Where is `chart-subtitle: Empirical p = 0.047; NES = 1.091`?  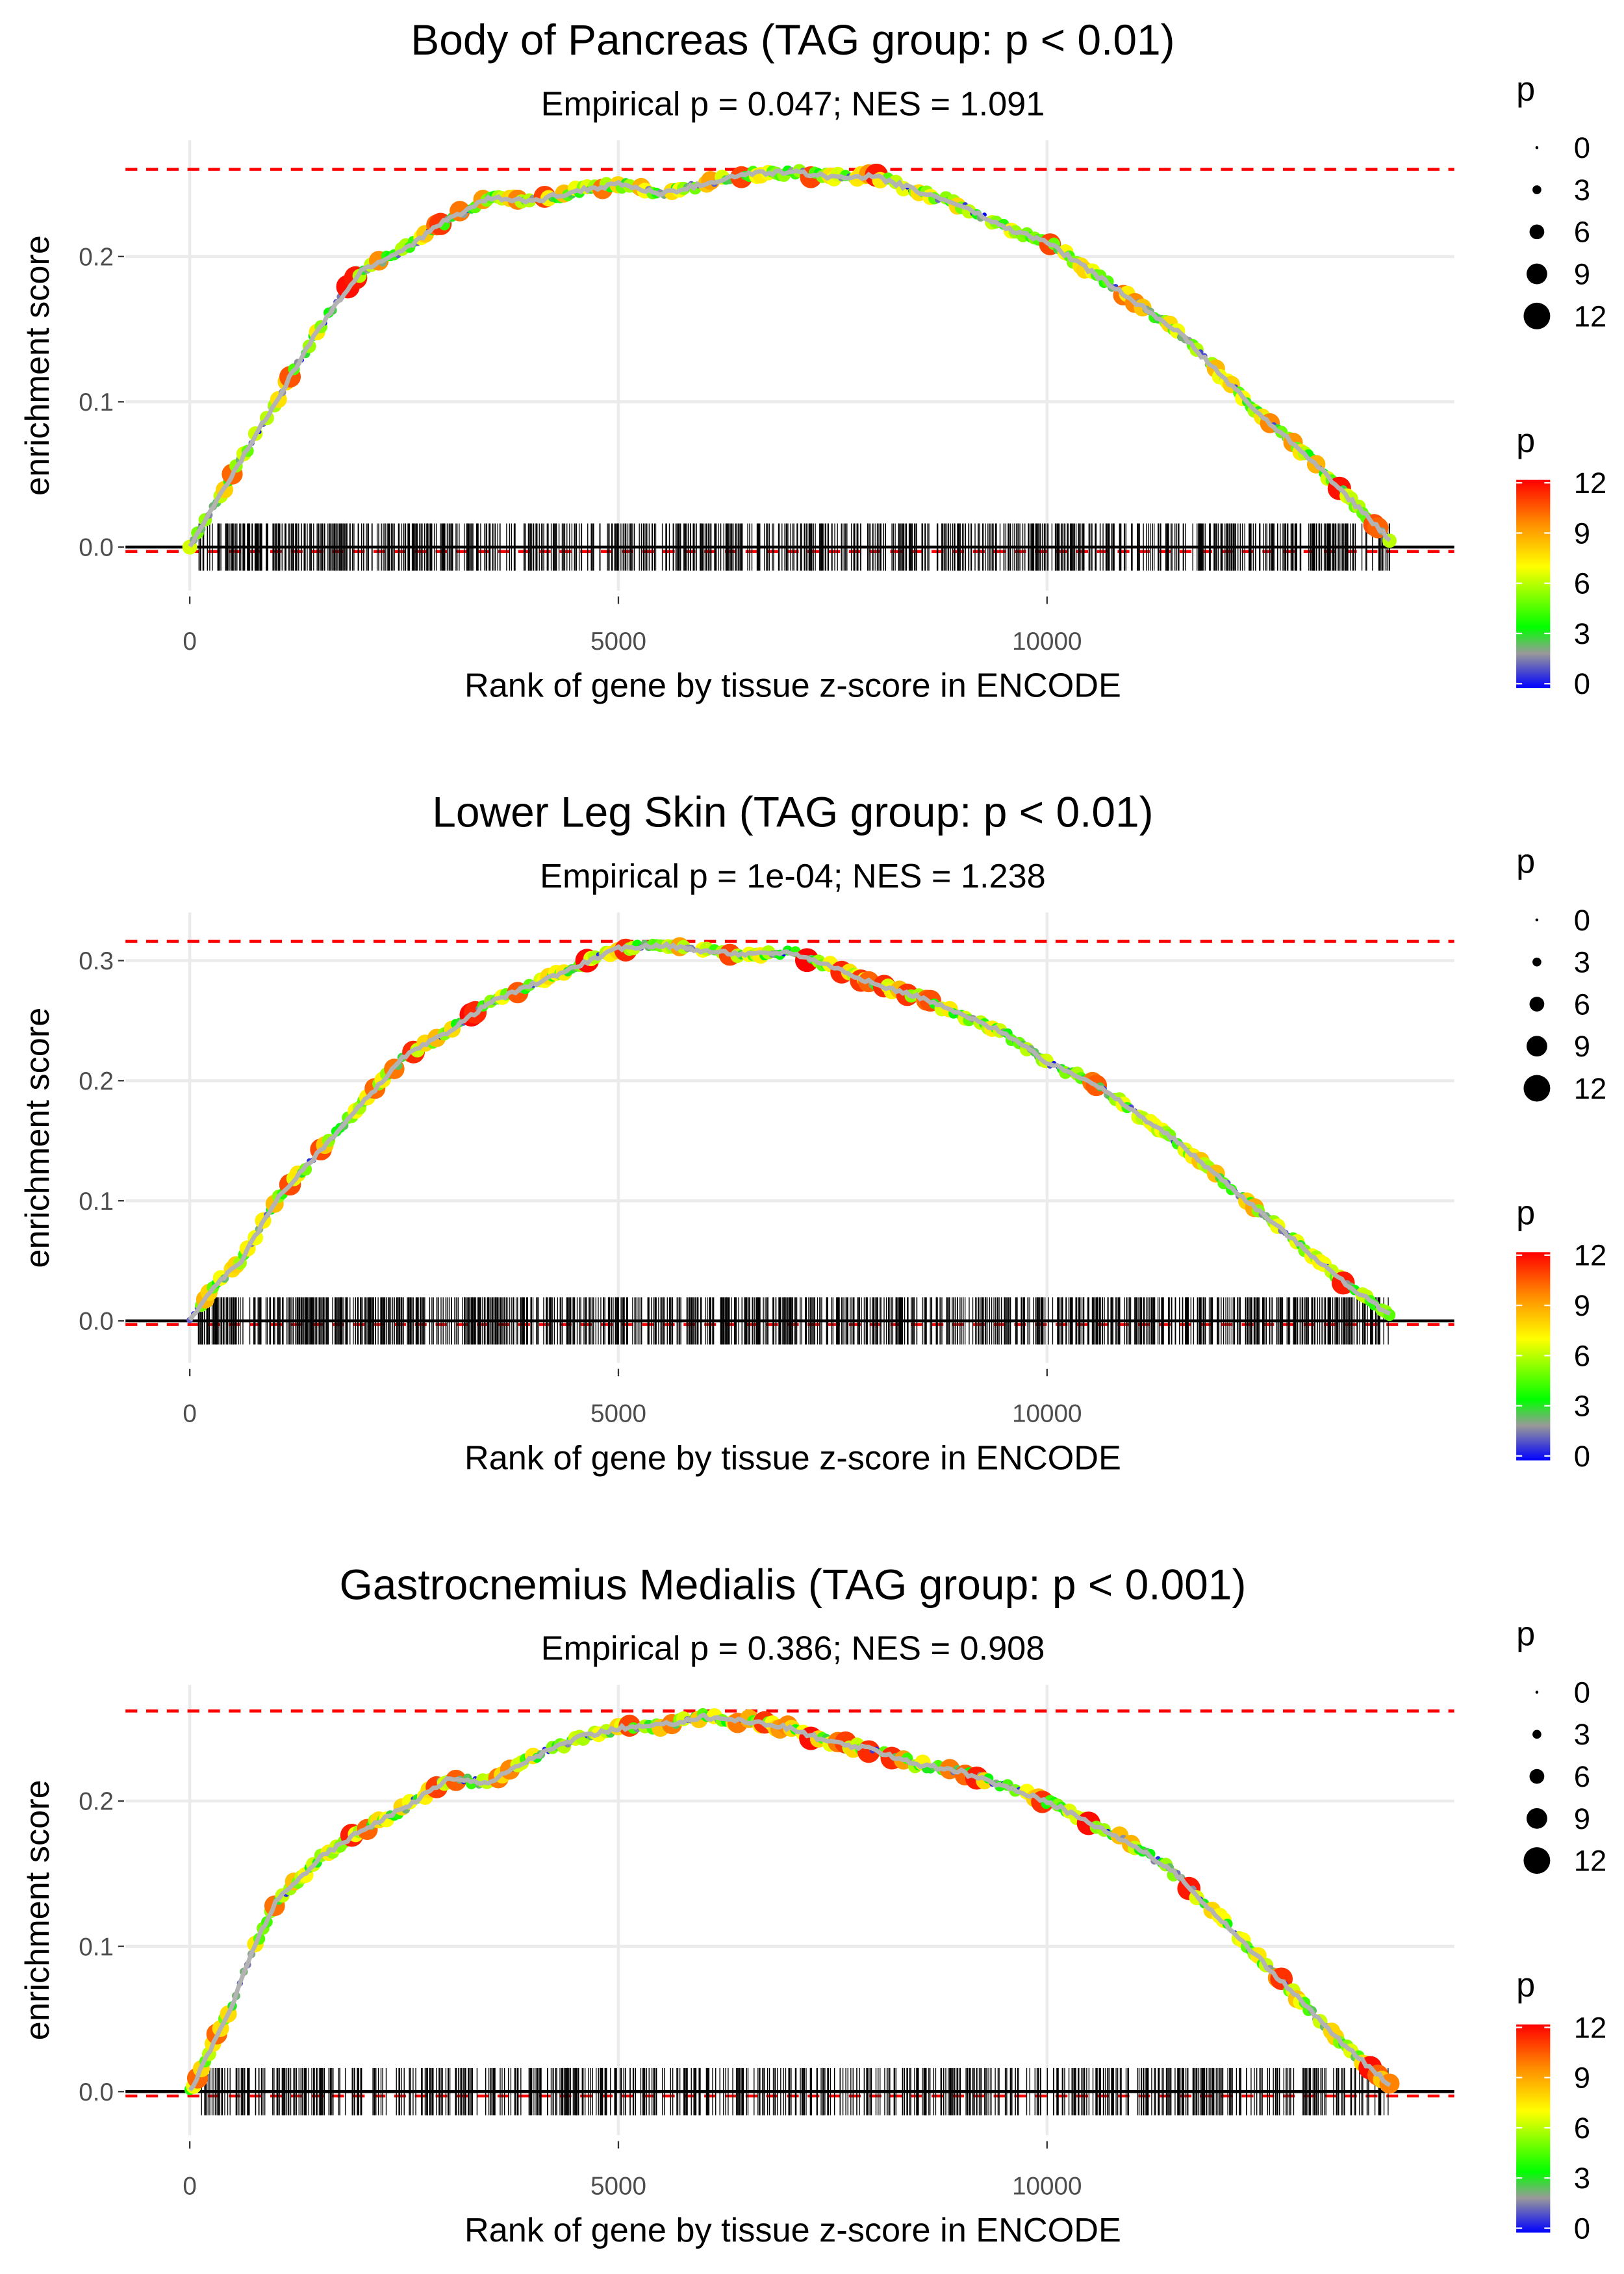 chart-subtitle: Empirical p = 0.047; NES = 1.091 is located at coordinates (793, 104).